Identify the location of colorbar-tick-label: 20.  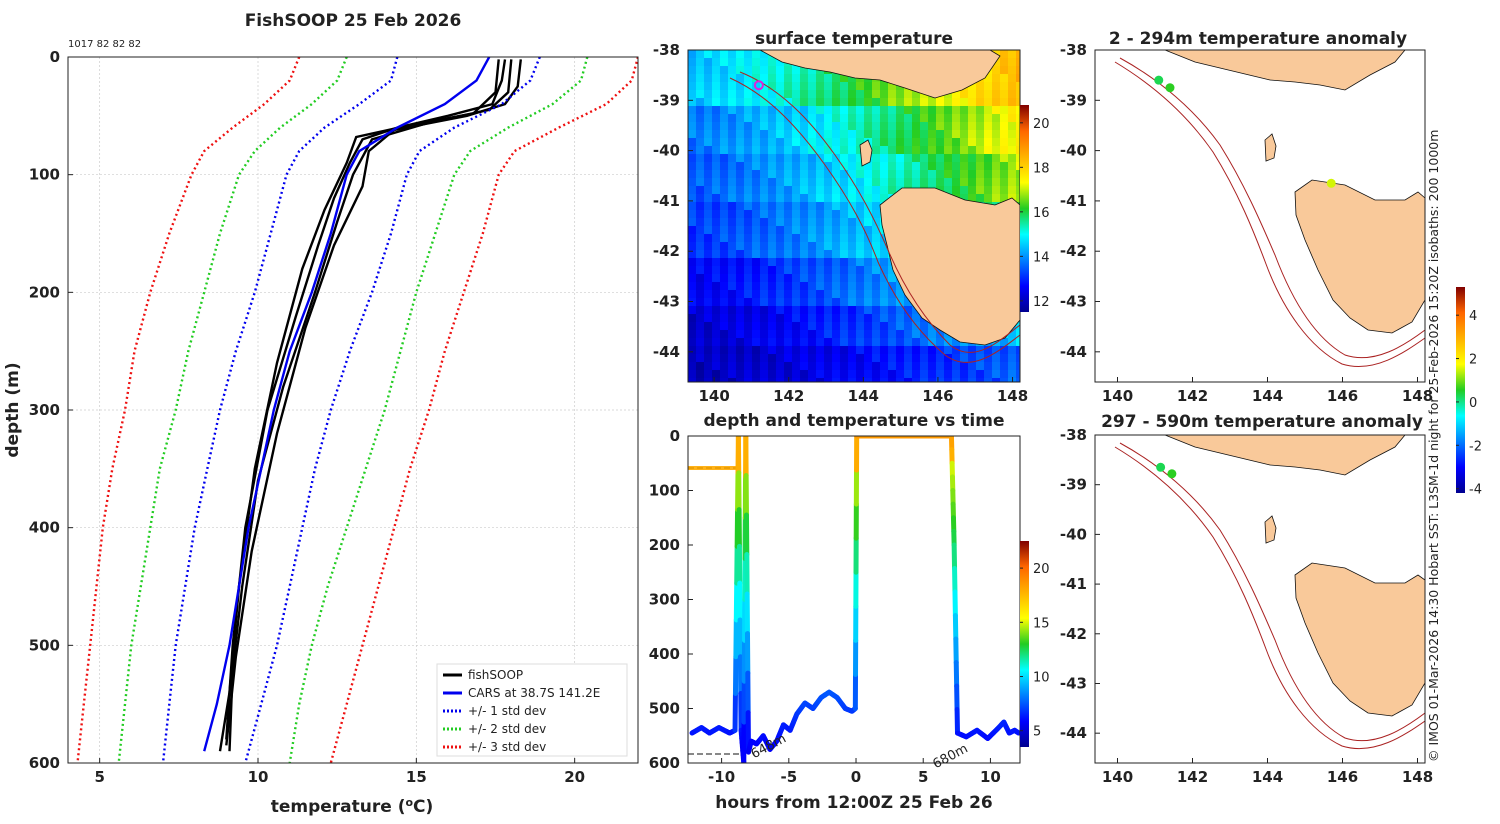
(1041, 124).